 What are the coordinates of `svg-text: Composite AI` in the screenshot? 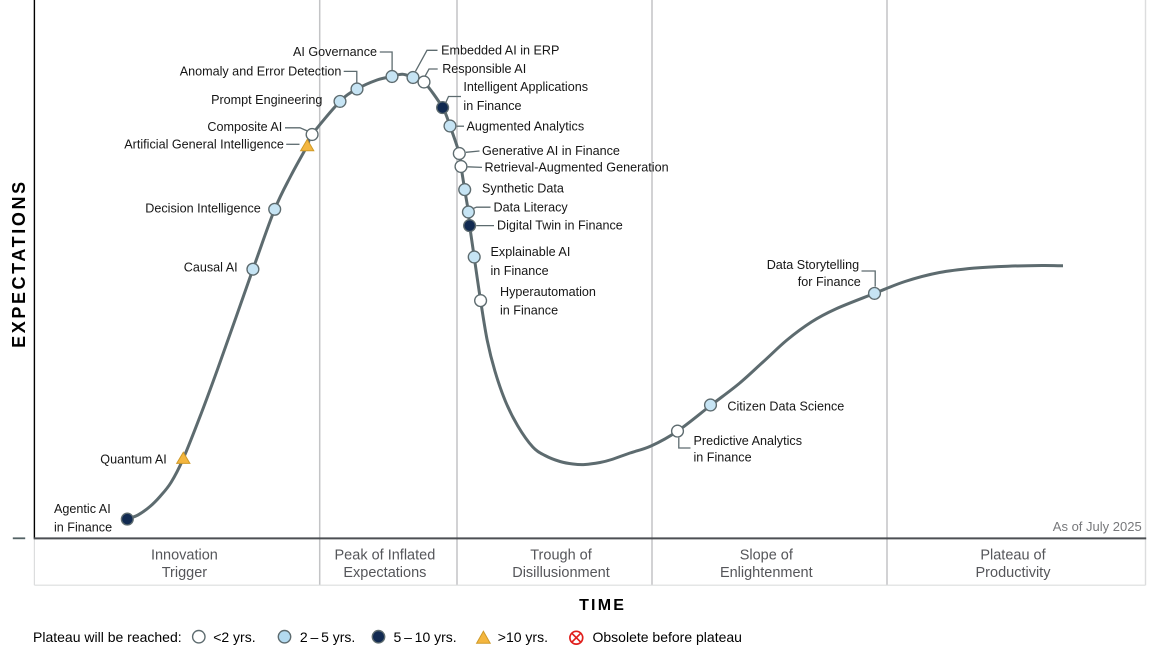 It's located at (244, 127).